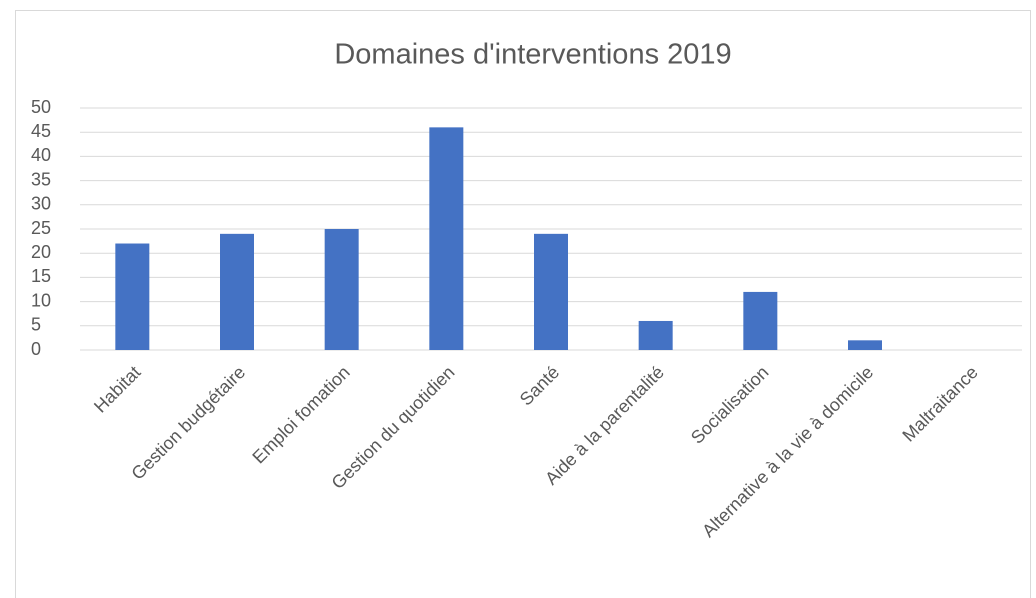  What do you see at coordinates (532, 55) in the screenshot?
I see `chart-title: Domaines d'interventions 2019` at bounding box center [532, 55].